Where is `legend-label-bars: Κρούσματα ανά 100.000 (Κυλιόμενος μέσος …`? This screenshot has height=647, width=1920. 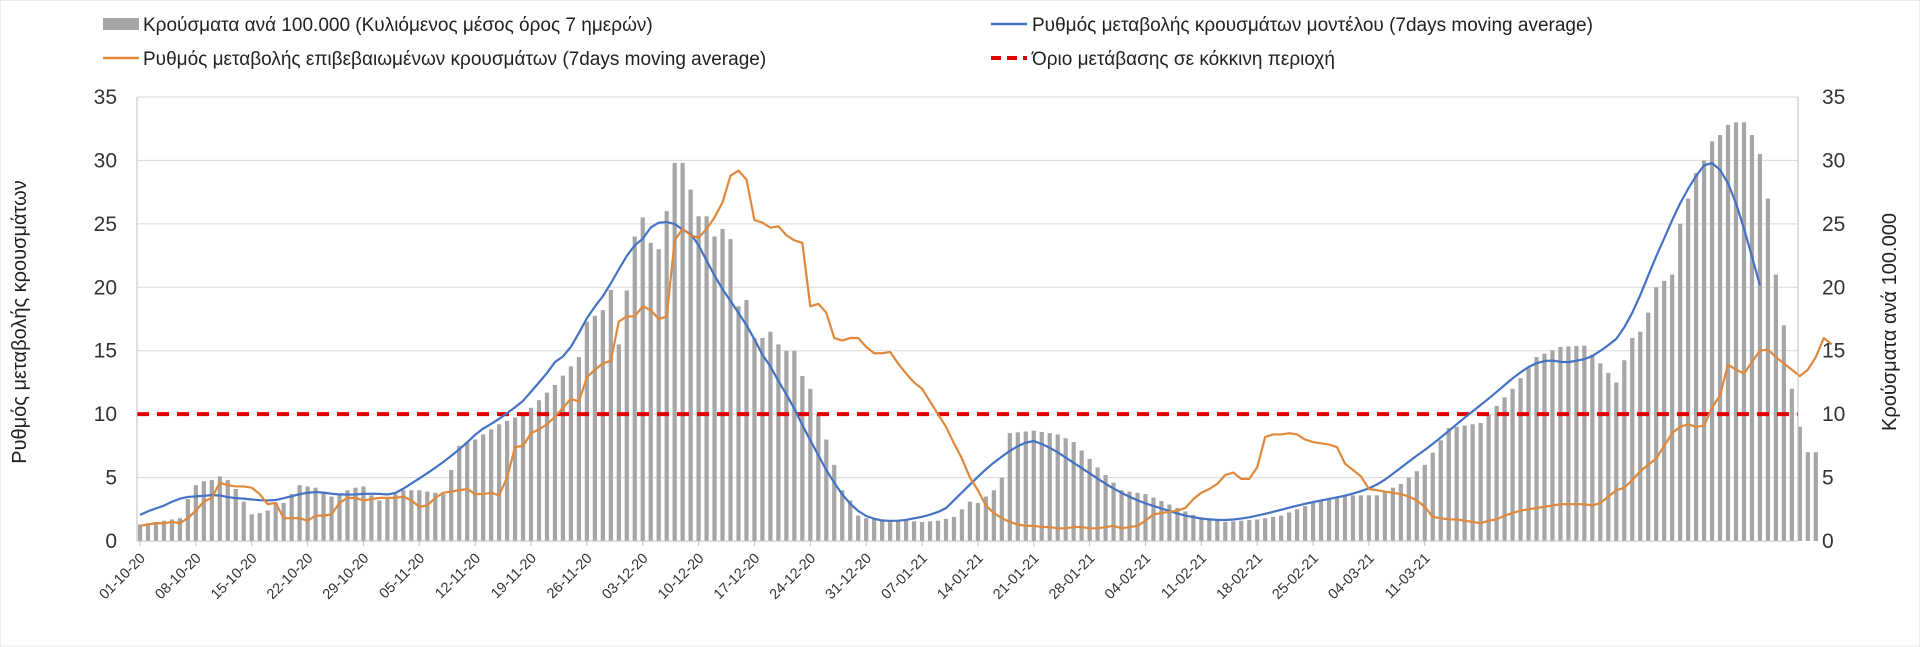 legend-label-bars: Κρούσματα ανά 100.000 (Κυλιόμενος μέσος … is located at coordinates (398, 25).